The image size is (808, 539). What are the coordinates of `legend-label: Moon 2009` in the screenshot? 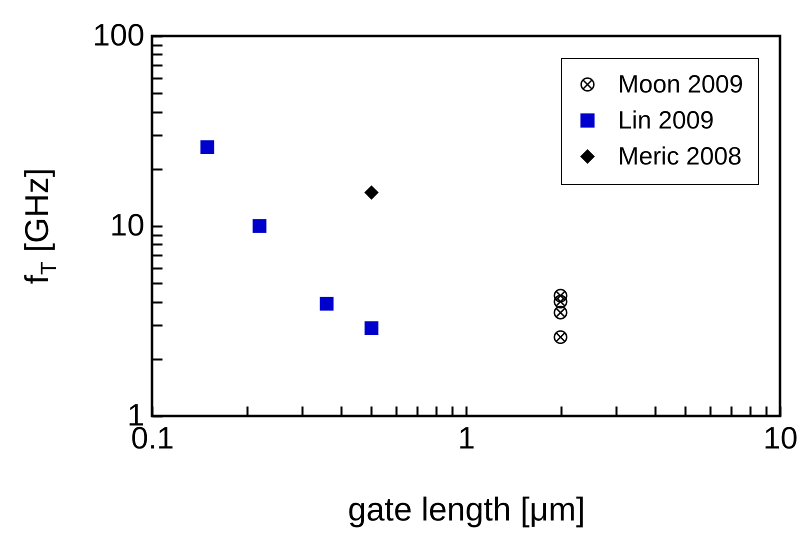 It's located at (681, 84).